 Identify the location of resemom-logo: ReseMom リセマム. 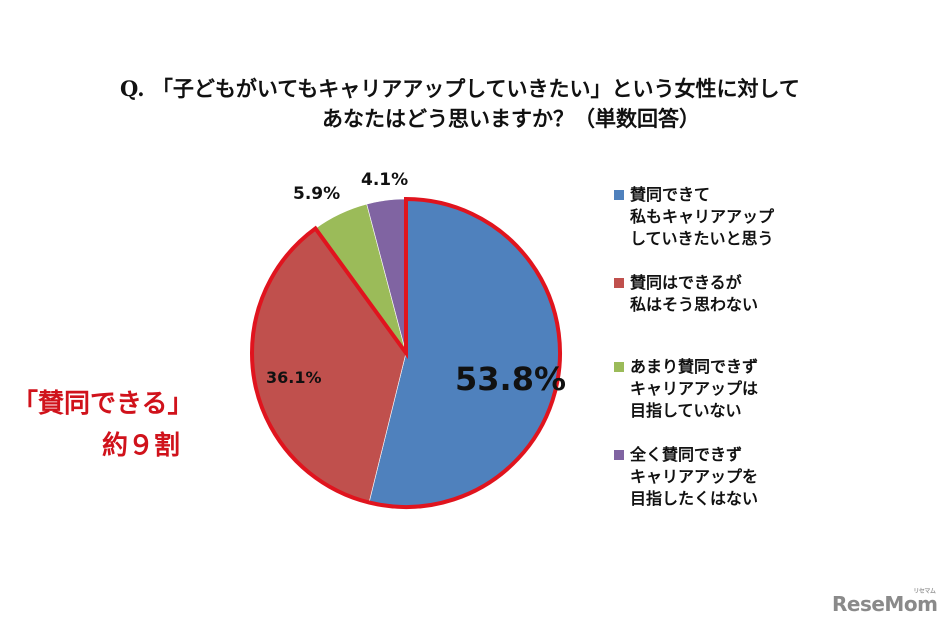
(885, 602).